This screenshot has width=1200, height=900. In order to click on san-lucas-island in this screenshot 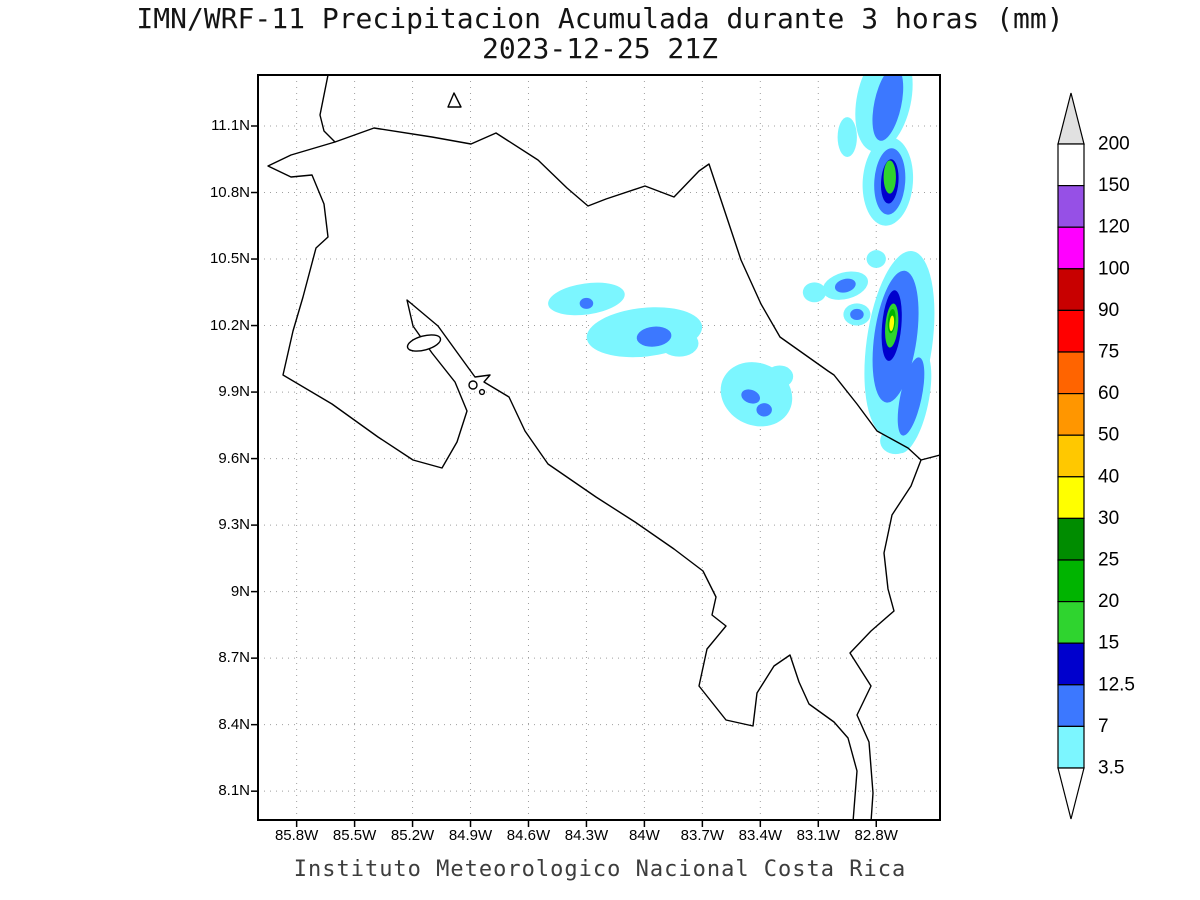, I will do `click(473, 385)`.